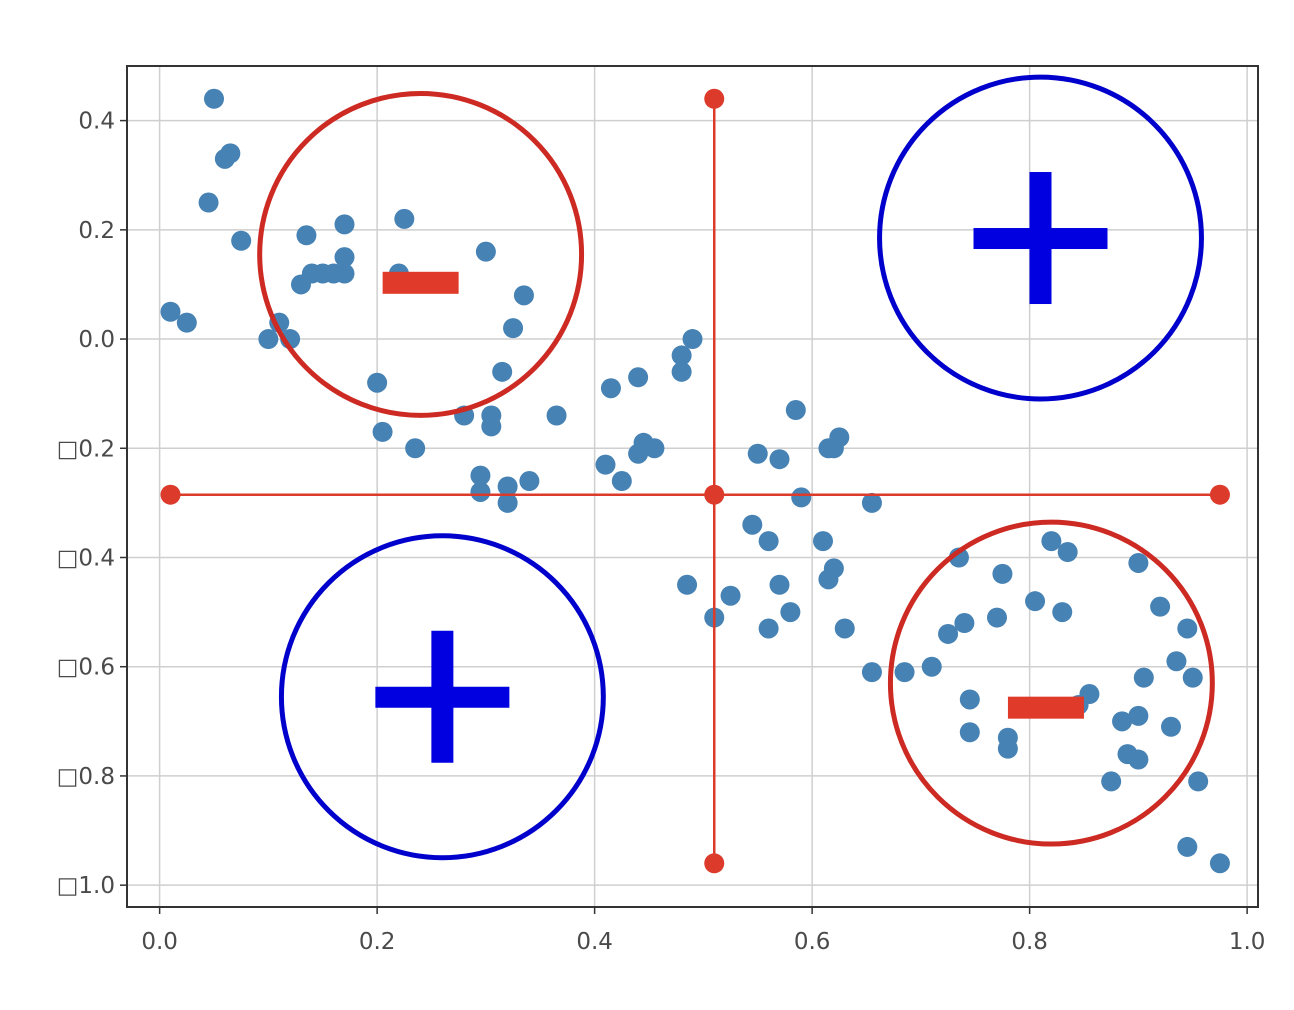  What do you see at coordinates (1029, 942) in the screenshot?
I see `x-tick-label: 0.8` at bounding box center [1029, 942].